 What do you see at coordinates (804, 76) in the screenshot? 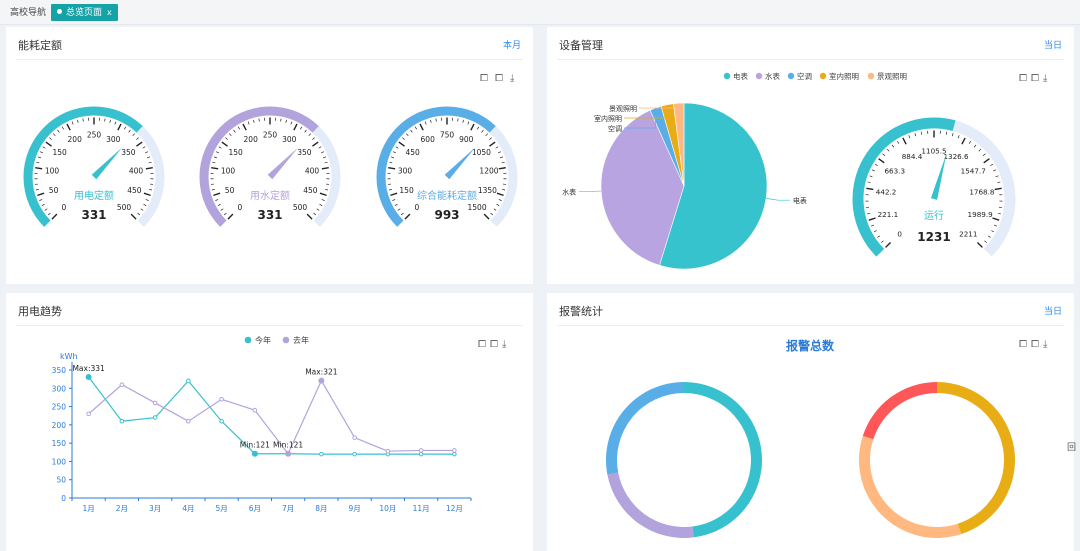
I see `legend-label: 空调` at bounding box center [804, 76].